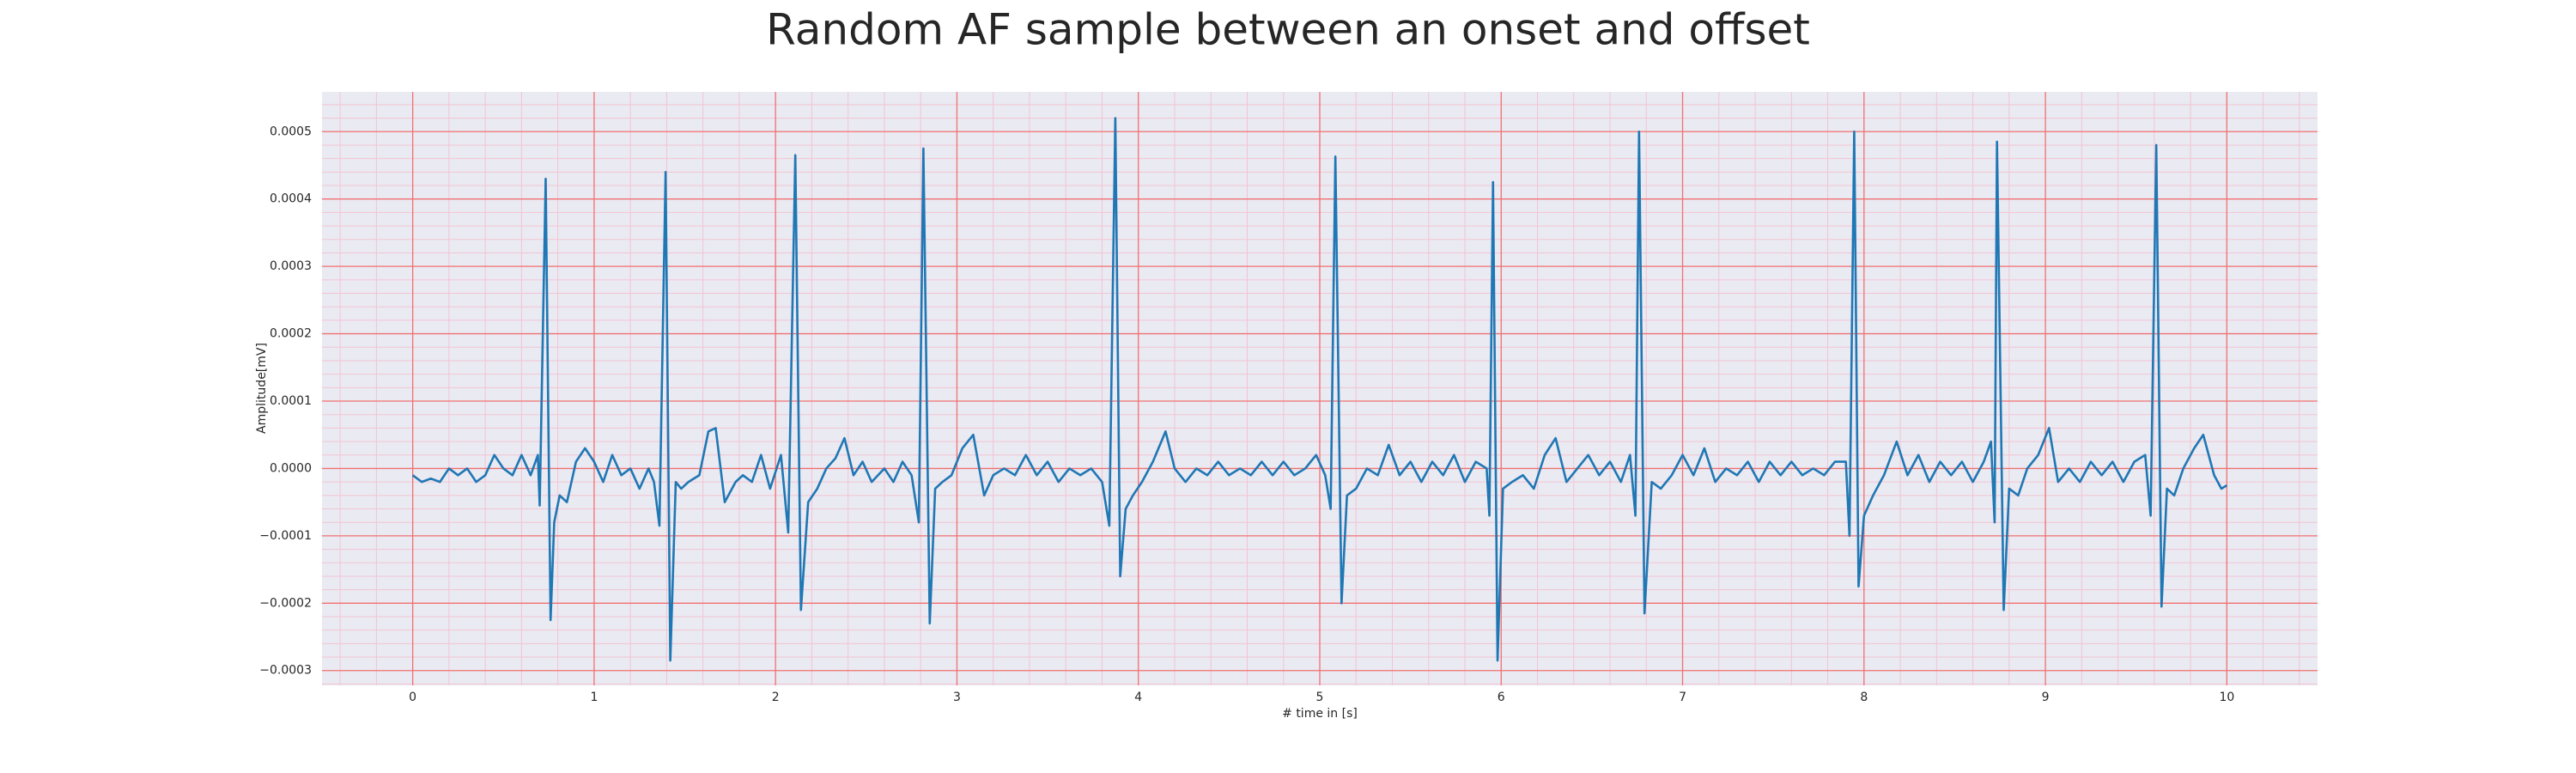 Image resolution: width=2576 pixels, height=773 pixels. Describe the element at coordinates (1320, 714) in the screenshot. I see `x-axis-label: # time in [s]` at that location.